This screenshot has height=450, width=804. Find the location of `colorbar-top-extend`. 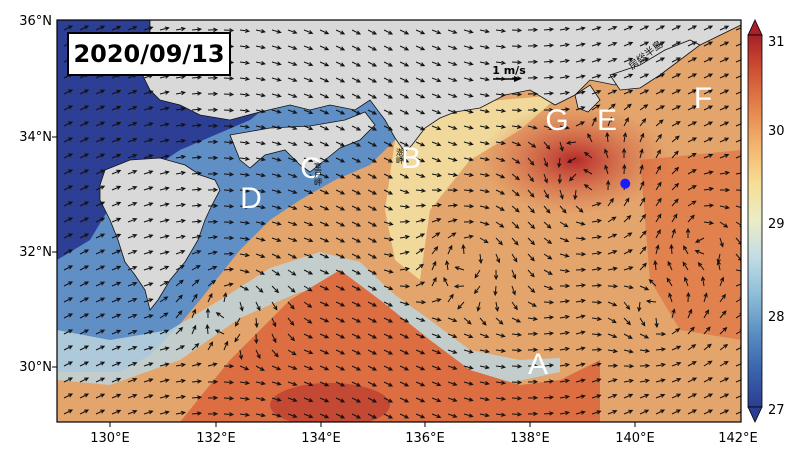

colorbar-top-extend is located at coordinates (755, 27).